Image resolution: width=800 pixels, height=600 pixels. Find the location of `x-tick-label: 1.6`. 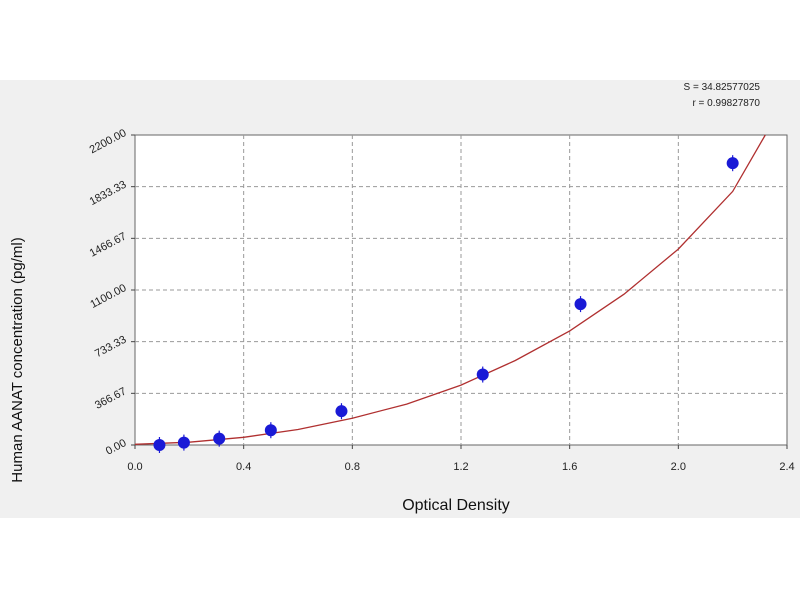

x-tick-label: 1.6 is located at coordinates (569, 467).